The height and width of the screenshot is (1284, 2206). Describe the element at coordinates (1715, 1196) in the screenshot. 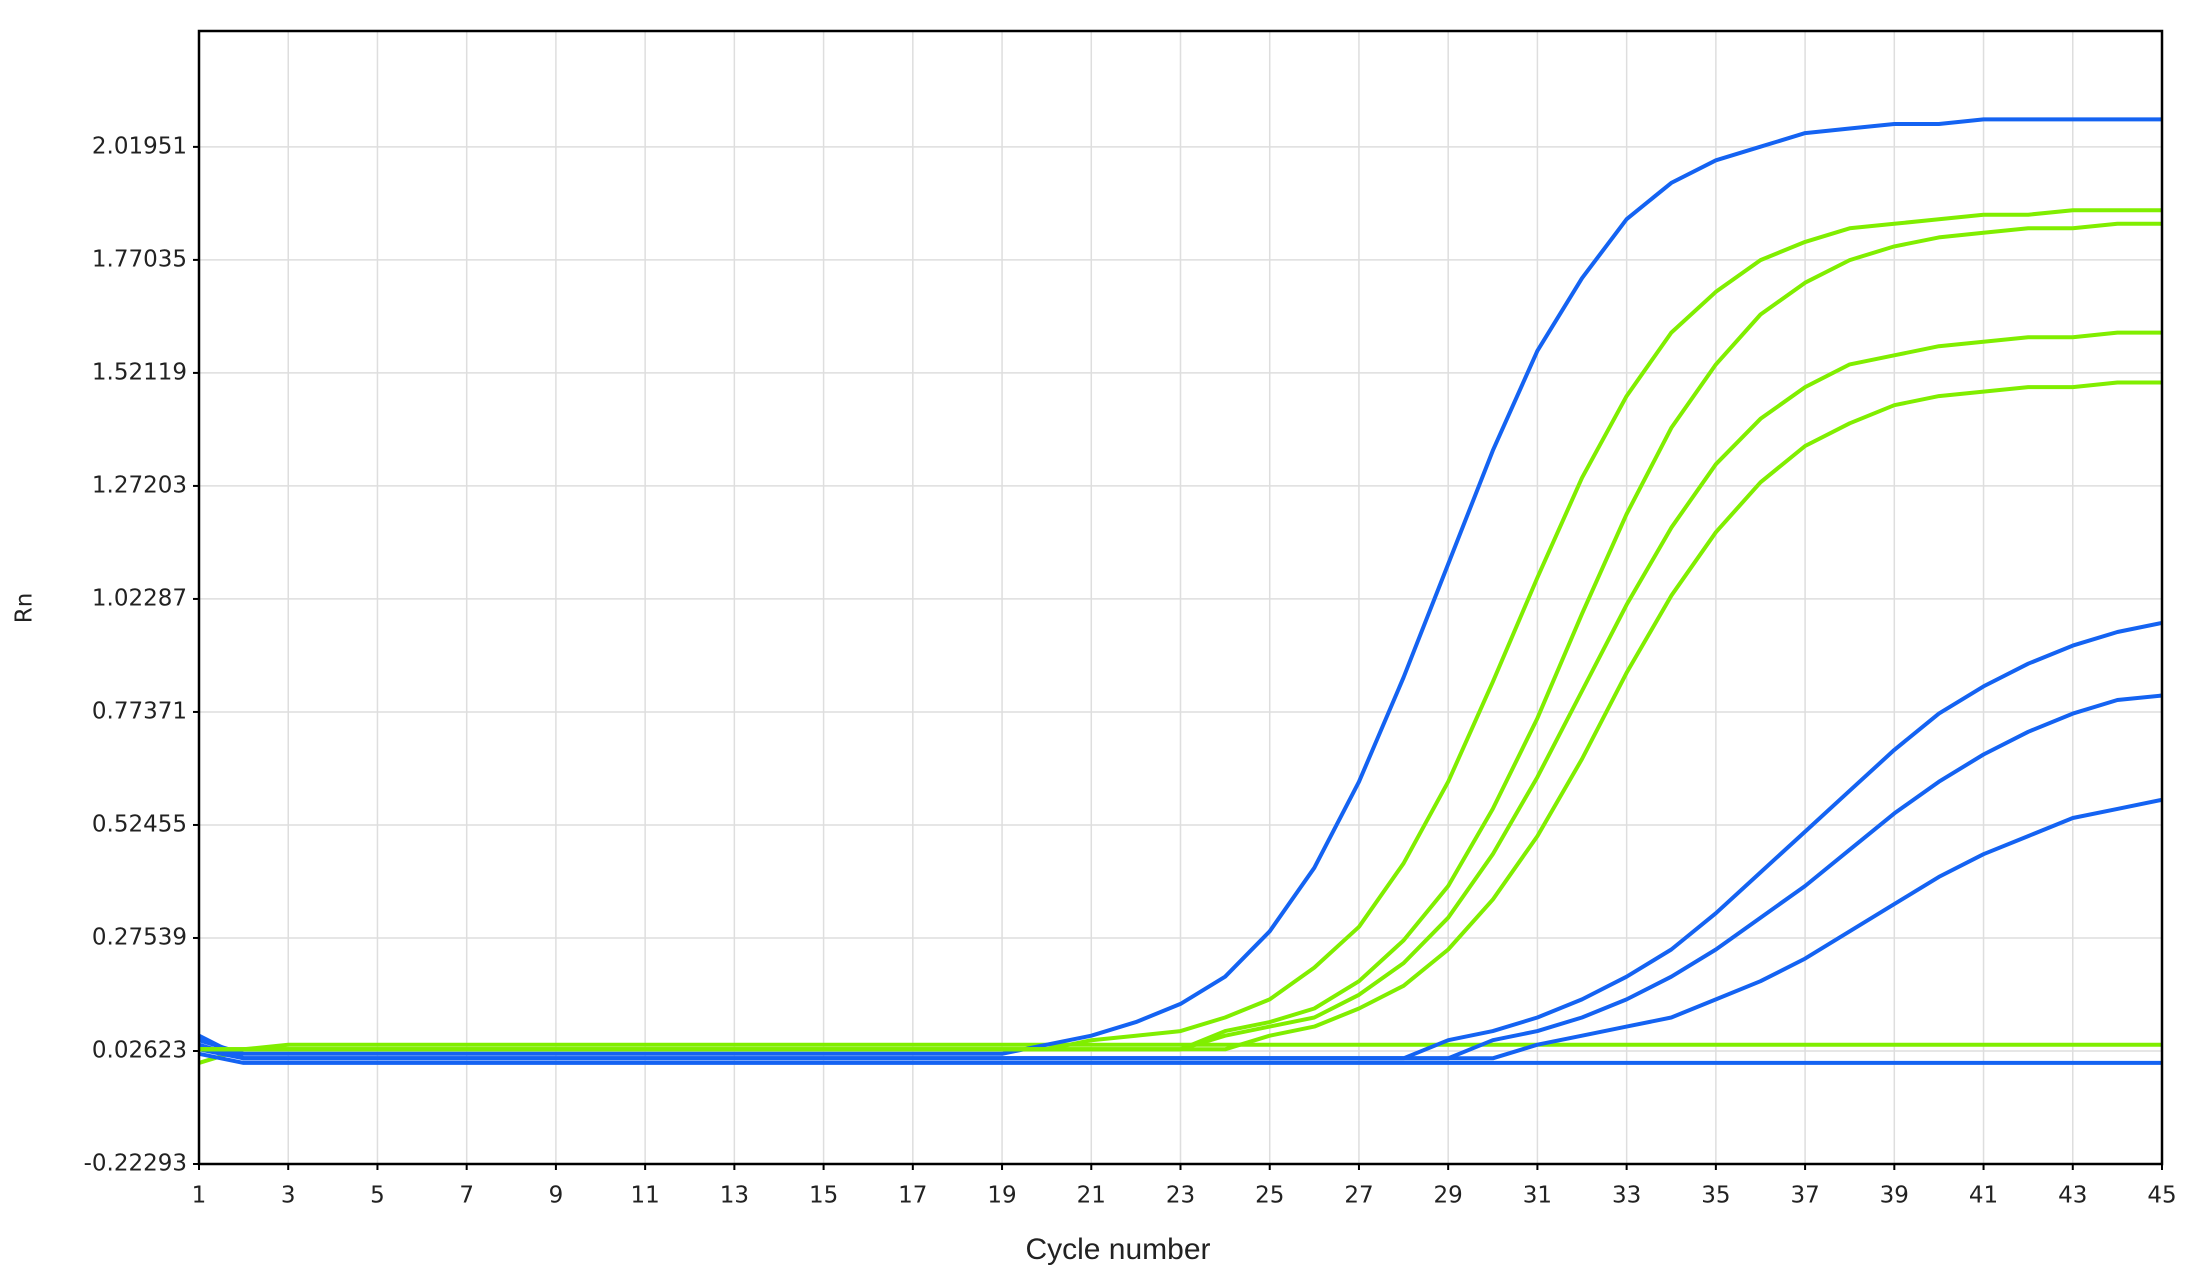

I see `x-tick-label: 35` at that location.